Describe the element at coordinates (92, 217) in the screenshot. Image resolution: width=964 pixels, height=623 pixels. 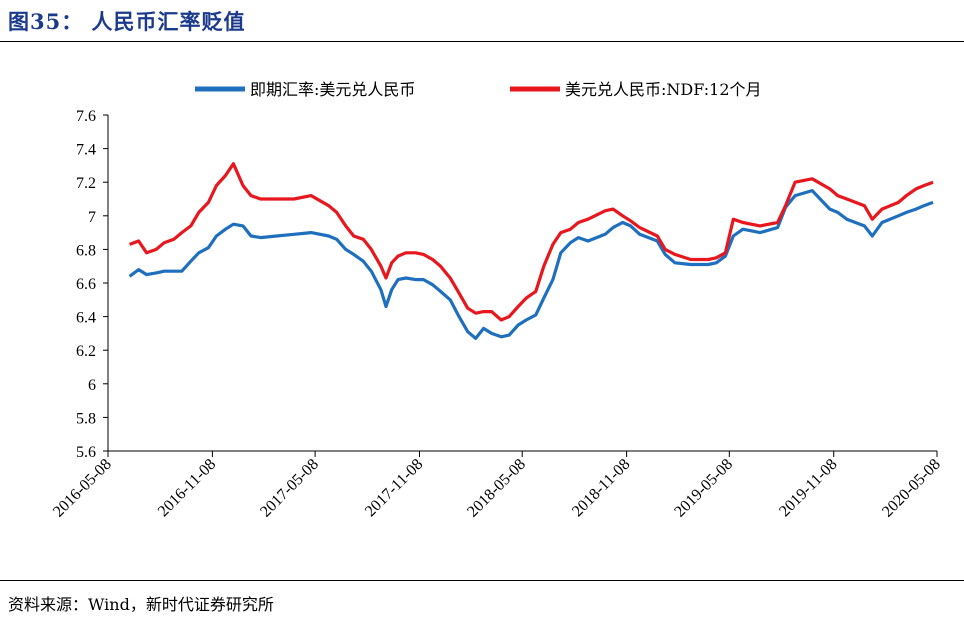
I see `y-tick-label: 7` at that location.